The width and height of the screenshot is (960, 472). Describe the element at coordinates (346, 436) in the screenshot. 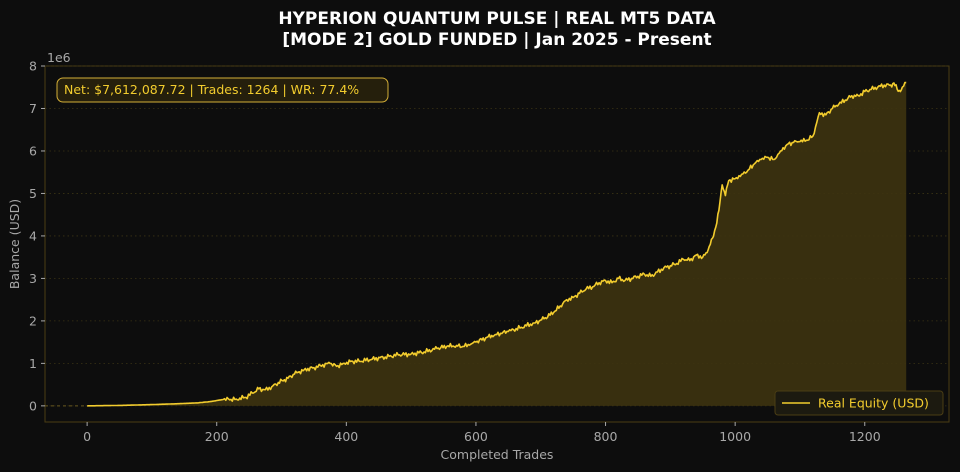

I see `x-tick-label-2: 400` at that location.